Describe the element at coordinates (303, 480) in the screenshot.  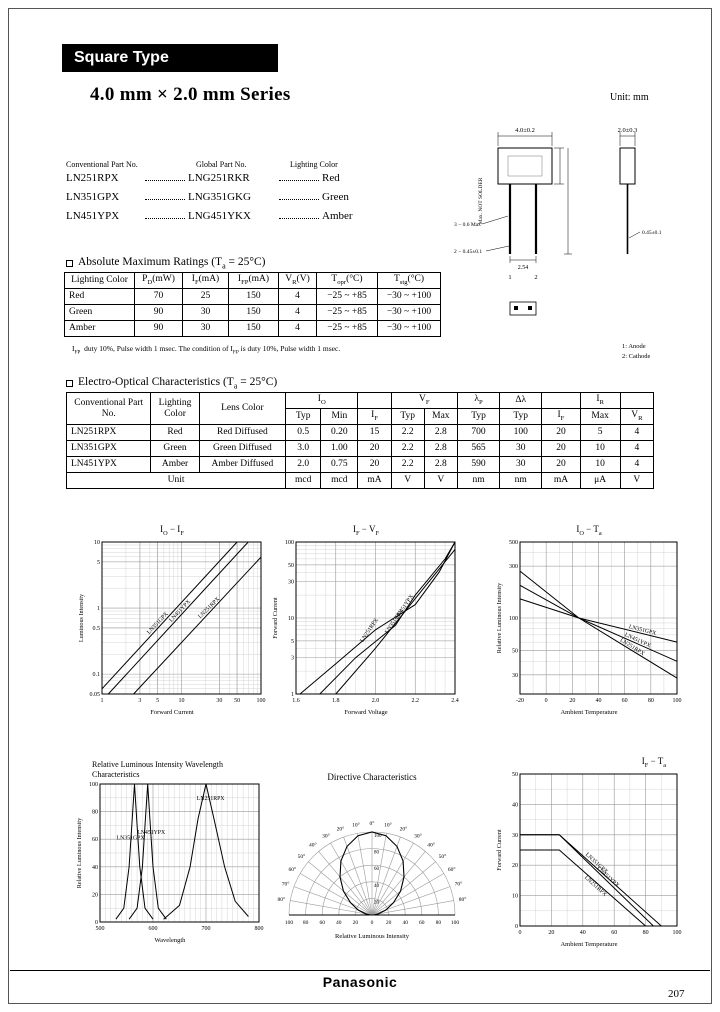
I see `eo-unit-cell: mcd` at that location.